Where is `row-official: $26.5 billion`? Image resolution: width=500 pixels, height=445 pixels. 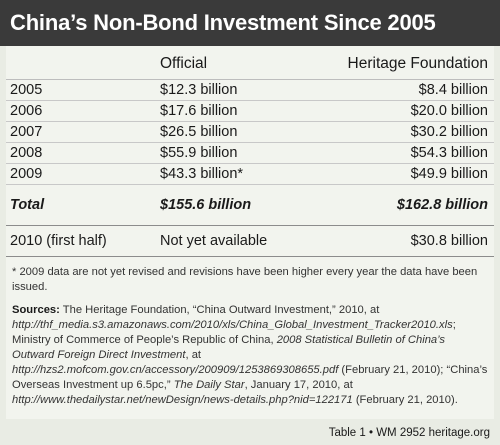 row-official: $26.5 billion is located at coordinates (245, 132).